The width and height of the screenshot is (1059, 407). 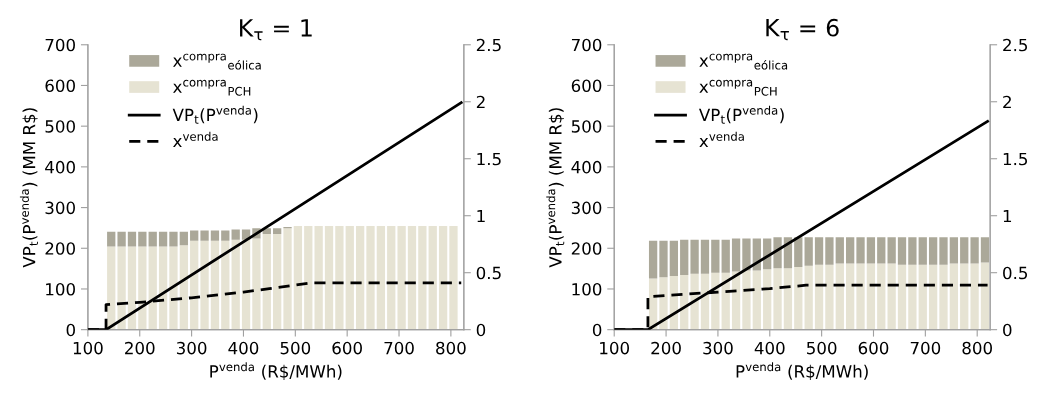 What do you see at coordinates (276, 30) in the screenshot?
I see `chart-title: K$_{τ}$ = 1` at bounding box center [276, 30].